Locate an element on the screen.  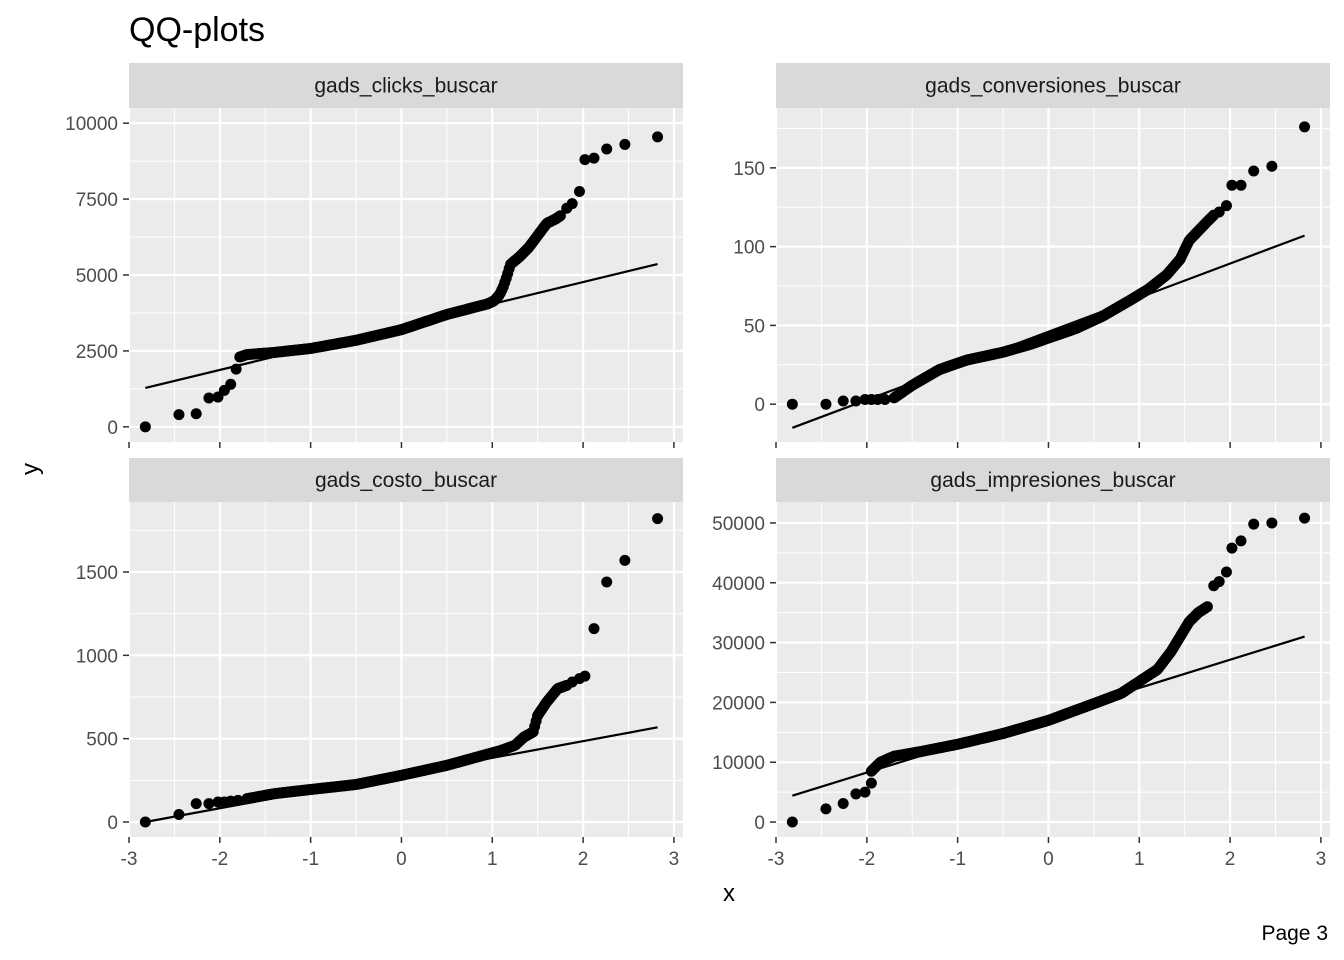
facet-strip-label: gads_impresiones_buscar is located at coordinates (1052, 480).